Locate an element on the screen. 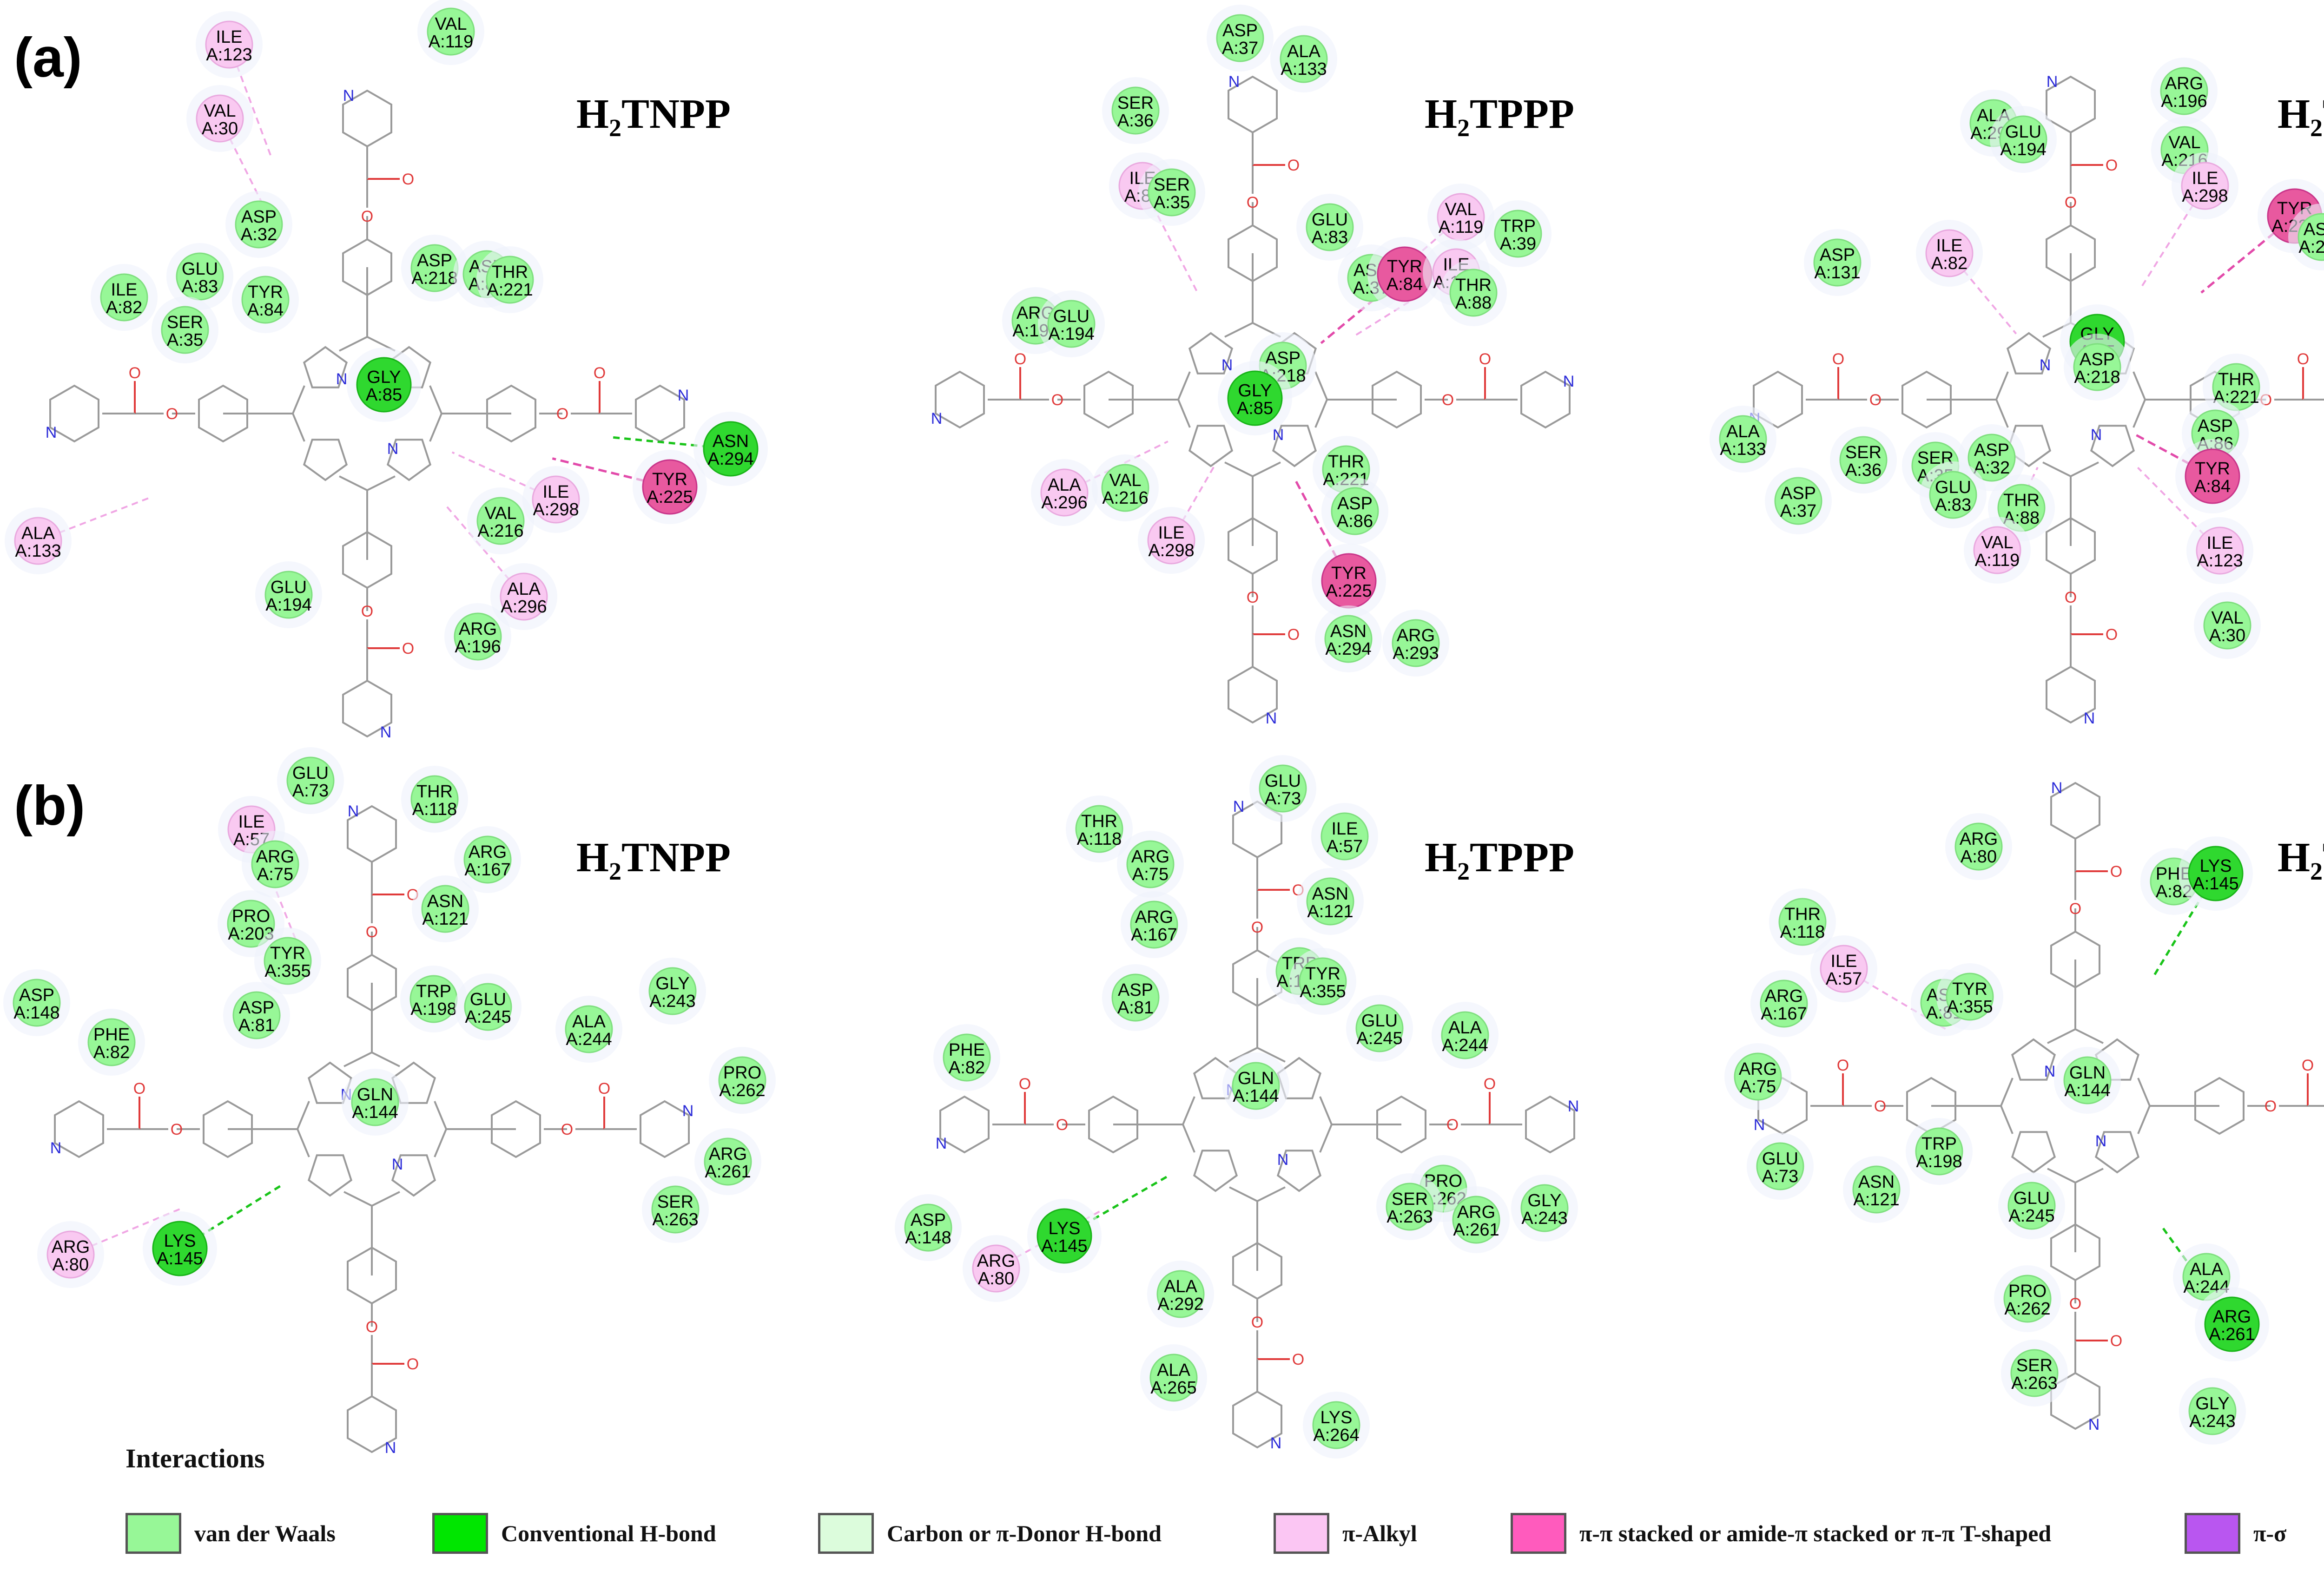  residue-name: TRP is located at coordinates (433, 991).